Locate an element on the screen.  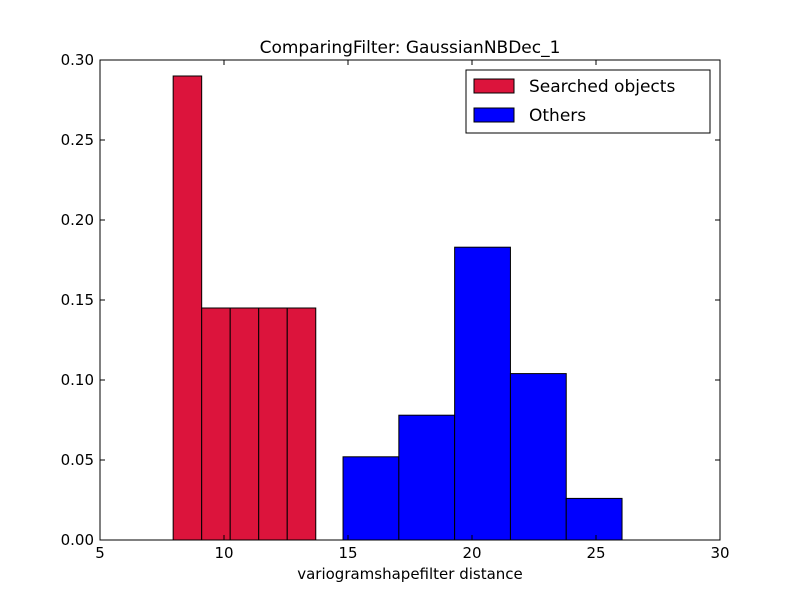
y-tick-label: 0.10 is located at coordinates (77, 380).